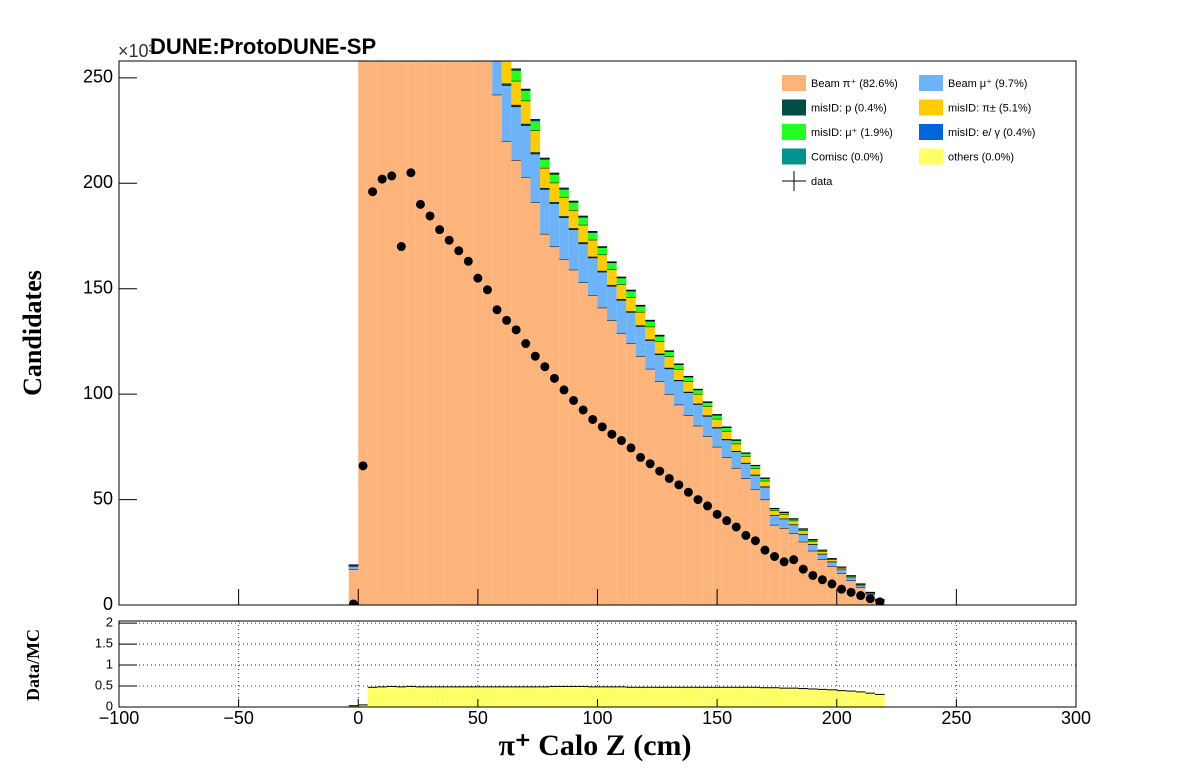 This screenshot has height=772, width=1196. I want to click on legend-label: misID: μ⁺ (1.9%), so click(852, 133).